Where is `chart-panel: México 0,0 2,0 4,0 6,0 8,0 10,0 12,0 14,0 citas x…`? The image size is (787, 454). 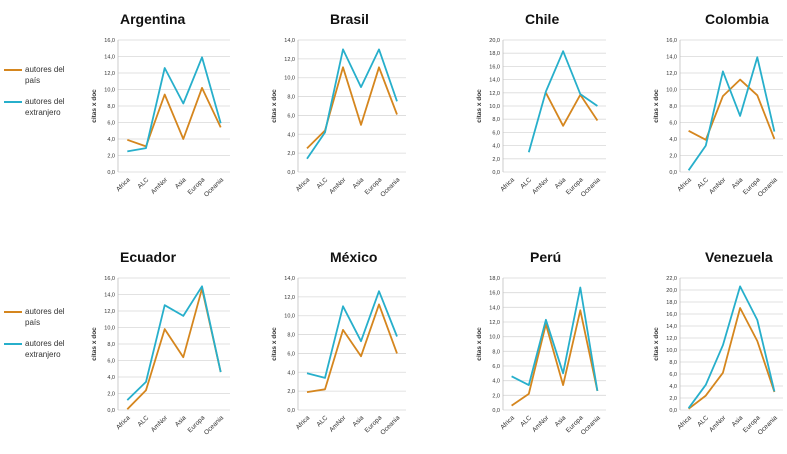
chart-panel: México 0,0 2,0 4,0 6,0 8,0 10,0 12,0 14,0 citas x… is located at coordinates (338, 343).